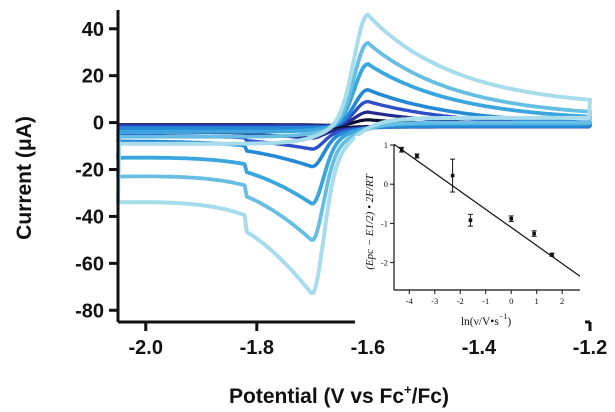  I want to click on inset-x-axis-title-sup: −1, so click(503, 316).